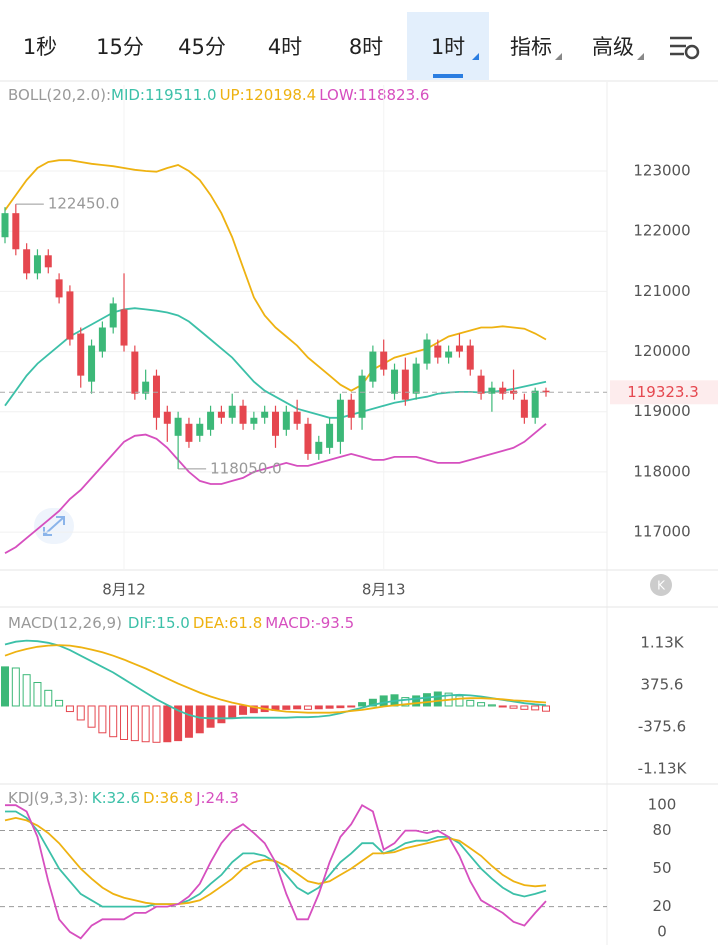 The image size is (718, 945). What do you see at coordinates (661, 830) in the screenshot?
I see `y-tick-label: 80` at bounding box center [661, 830].